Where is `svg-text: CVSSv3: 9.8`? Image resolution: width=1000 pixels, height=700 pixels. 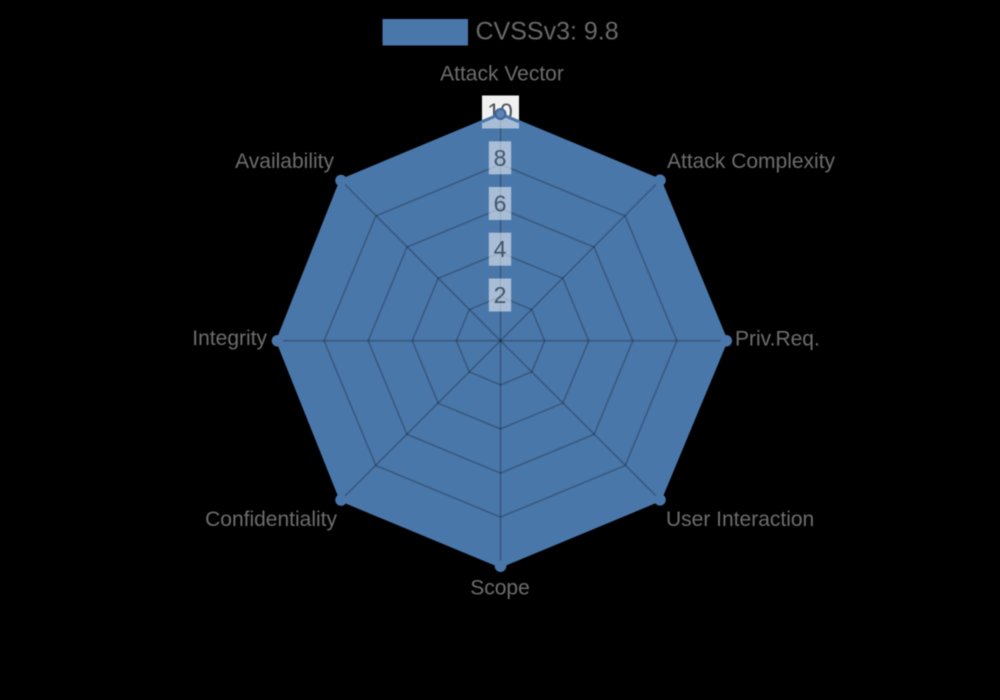
svg-text: CVSSv3: 9.8 is located at coordinates (547, 32).